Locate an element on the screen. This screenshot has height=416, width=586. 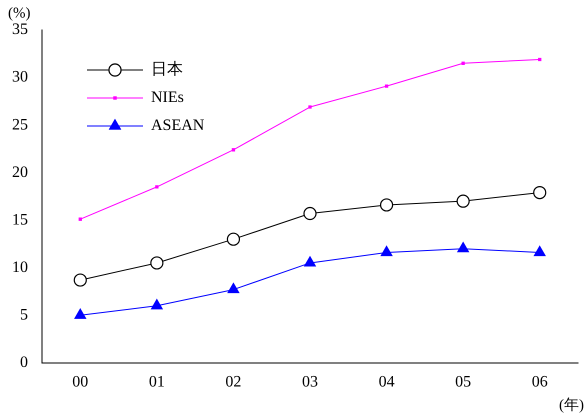
y-tick-label: 15 is located at coordinates (20, 219).